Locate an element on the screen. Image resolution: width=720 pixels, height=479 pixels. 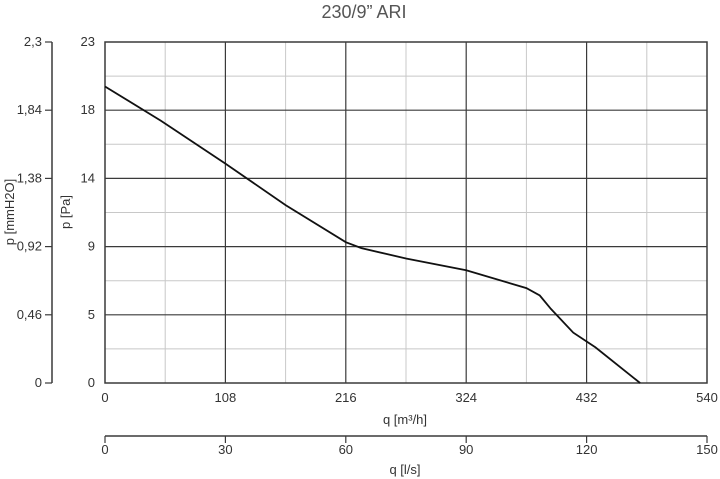
x-tick-label: 540 is located at coordinates (707, 397).